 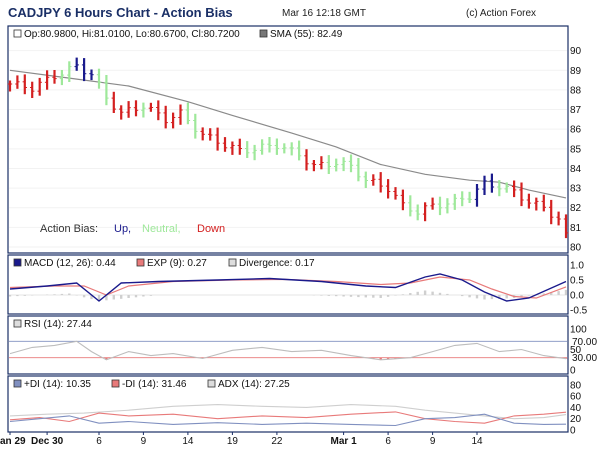 I want to click on price-y-tick: 89, so click(x=576, y=71).